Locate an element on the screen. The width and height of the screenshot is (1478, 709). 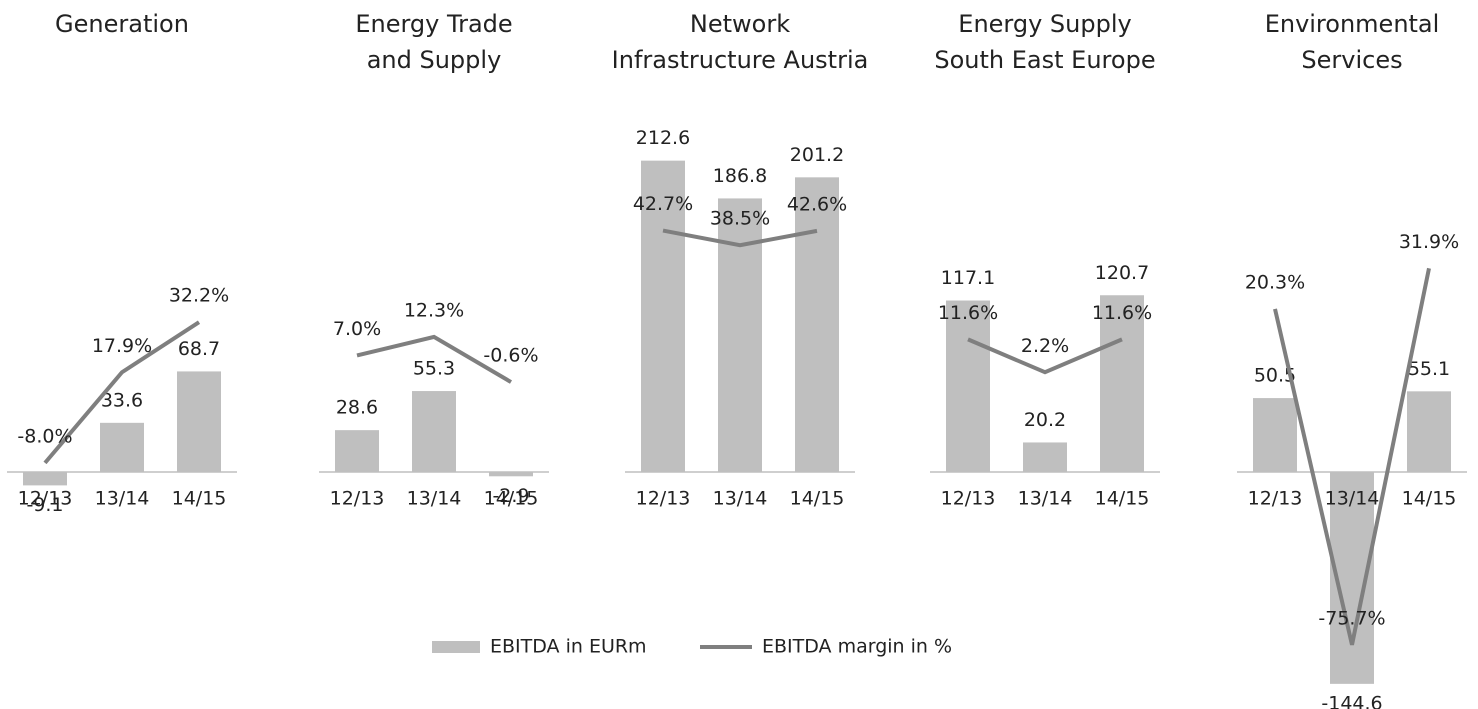
line-value-label: 38.5% is located at coordinates (740, 219).